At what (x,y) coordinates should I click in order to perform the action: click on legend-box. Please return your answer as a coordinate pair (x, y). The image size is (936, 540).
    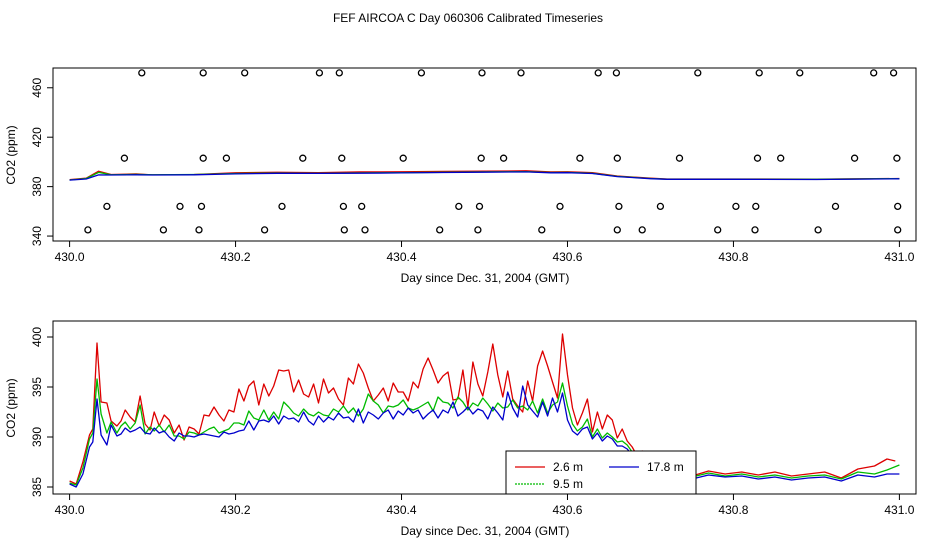
    Looking at the image, I should click on (601, 472).